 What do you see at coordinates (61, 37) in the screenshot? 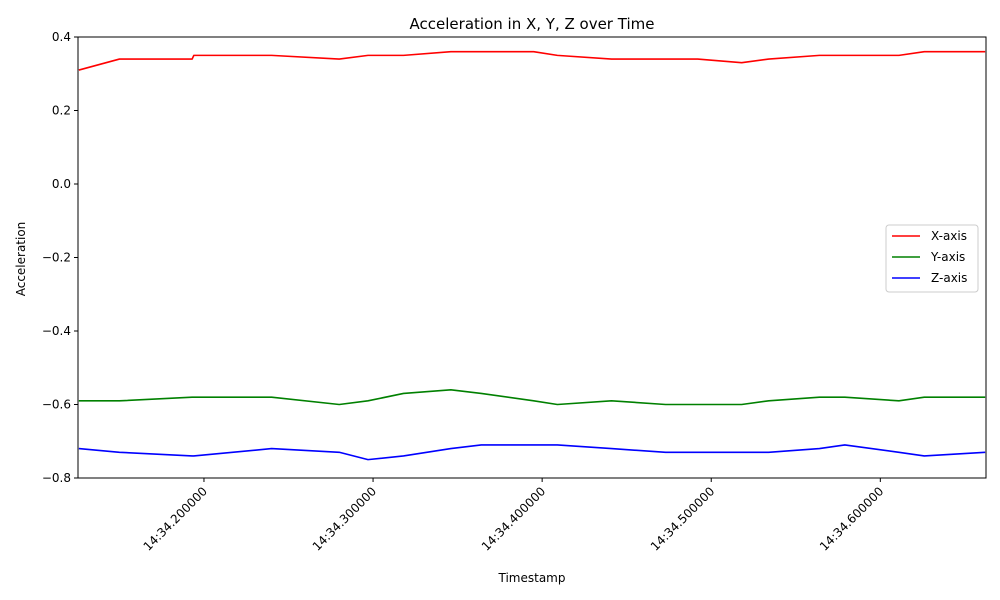
I see `y-tick-label: 0.4` at bounding box center [61, 37].